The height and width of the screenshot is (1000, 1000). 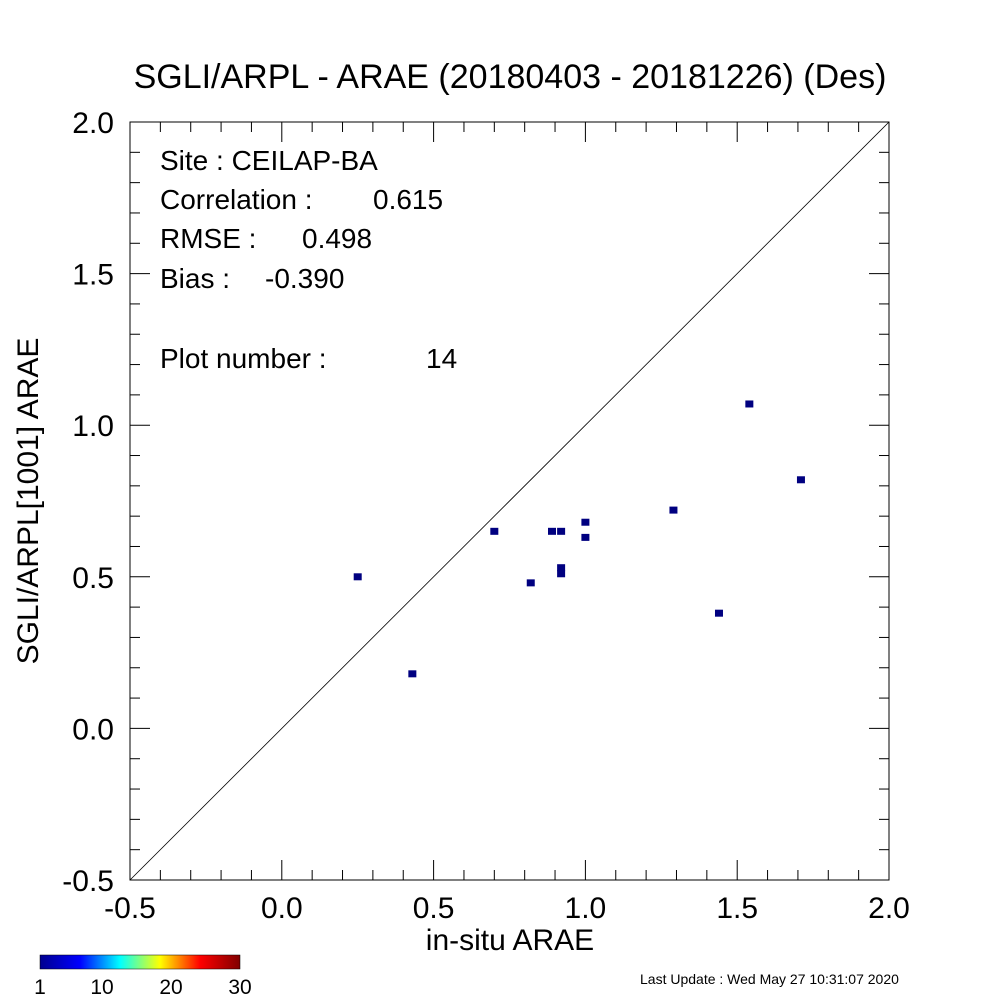 I want to click on x-tick-label: -0.5, so click(x=130, y=908).